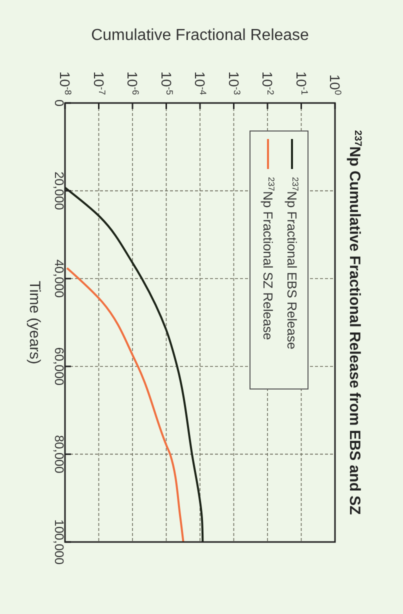 This screenshot has width=403, height=614. Describe the element at coordinates (59, 542) in the screenshot. I see `y-tick-label: 100,000` at that location.